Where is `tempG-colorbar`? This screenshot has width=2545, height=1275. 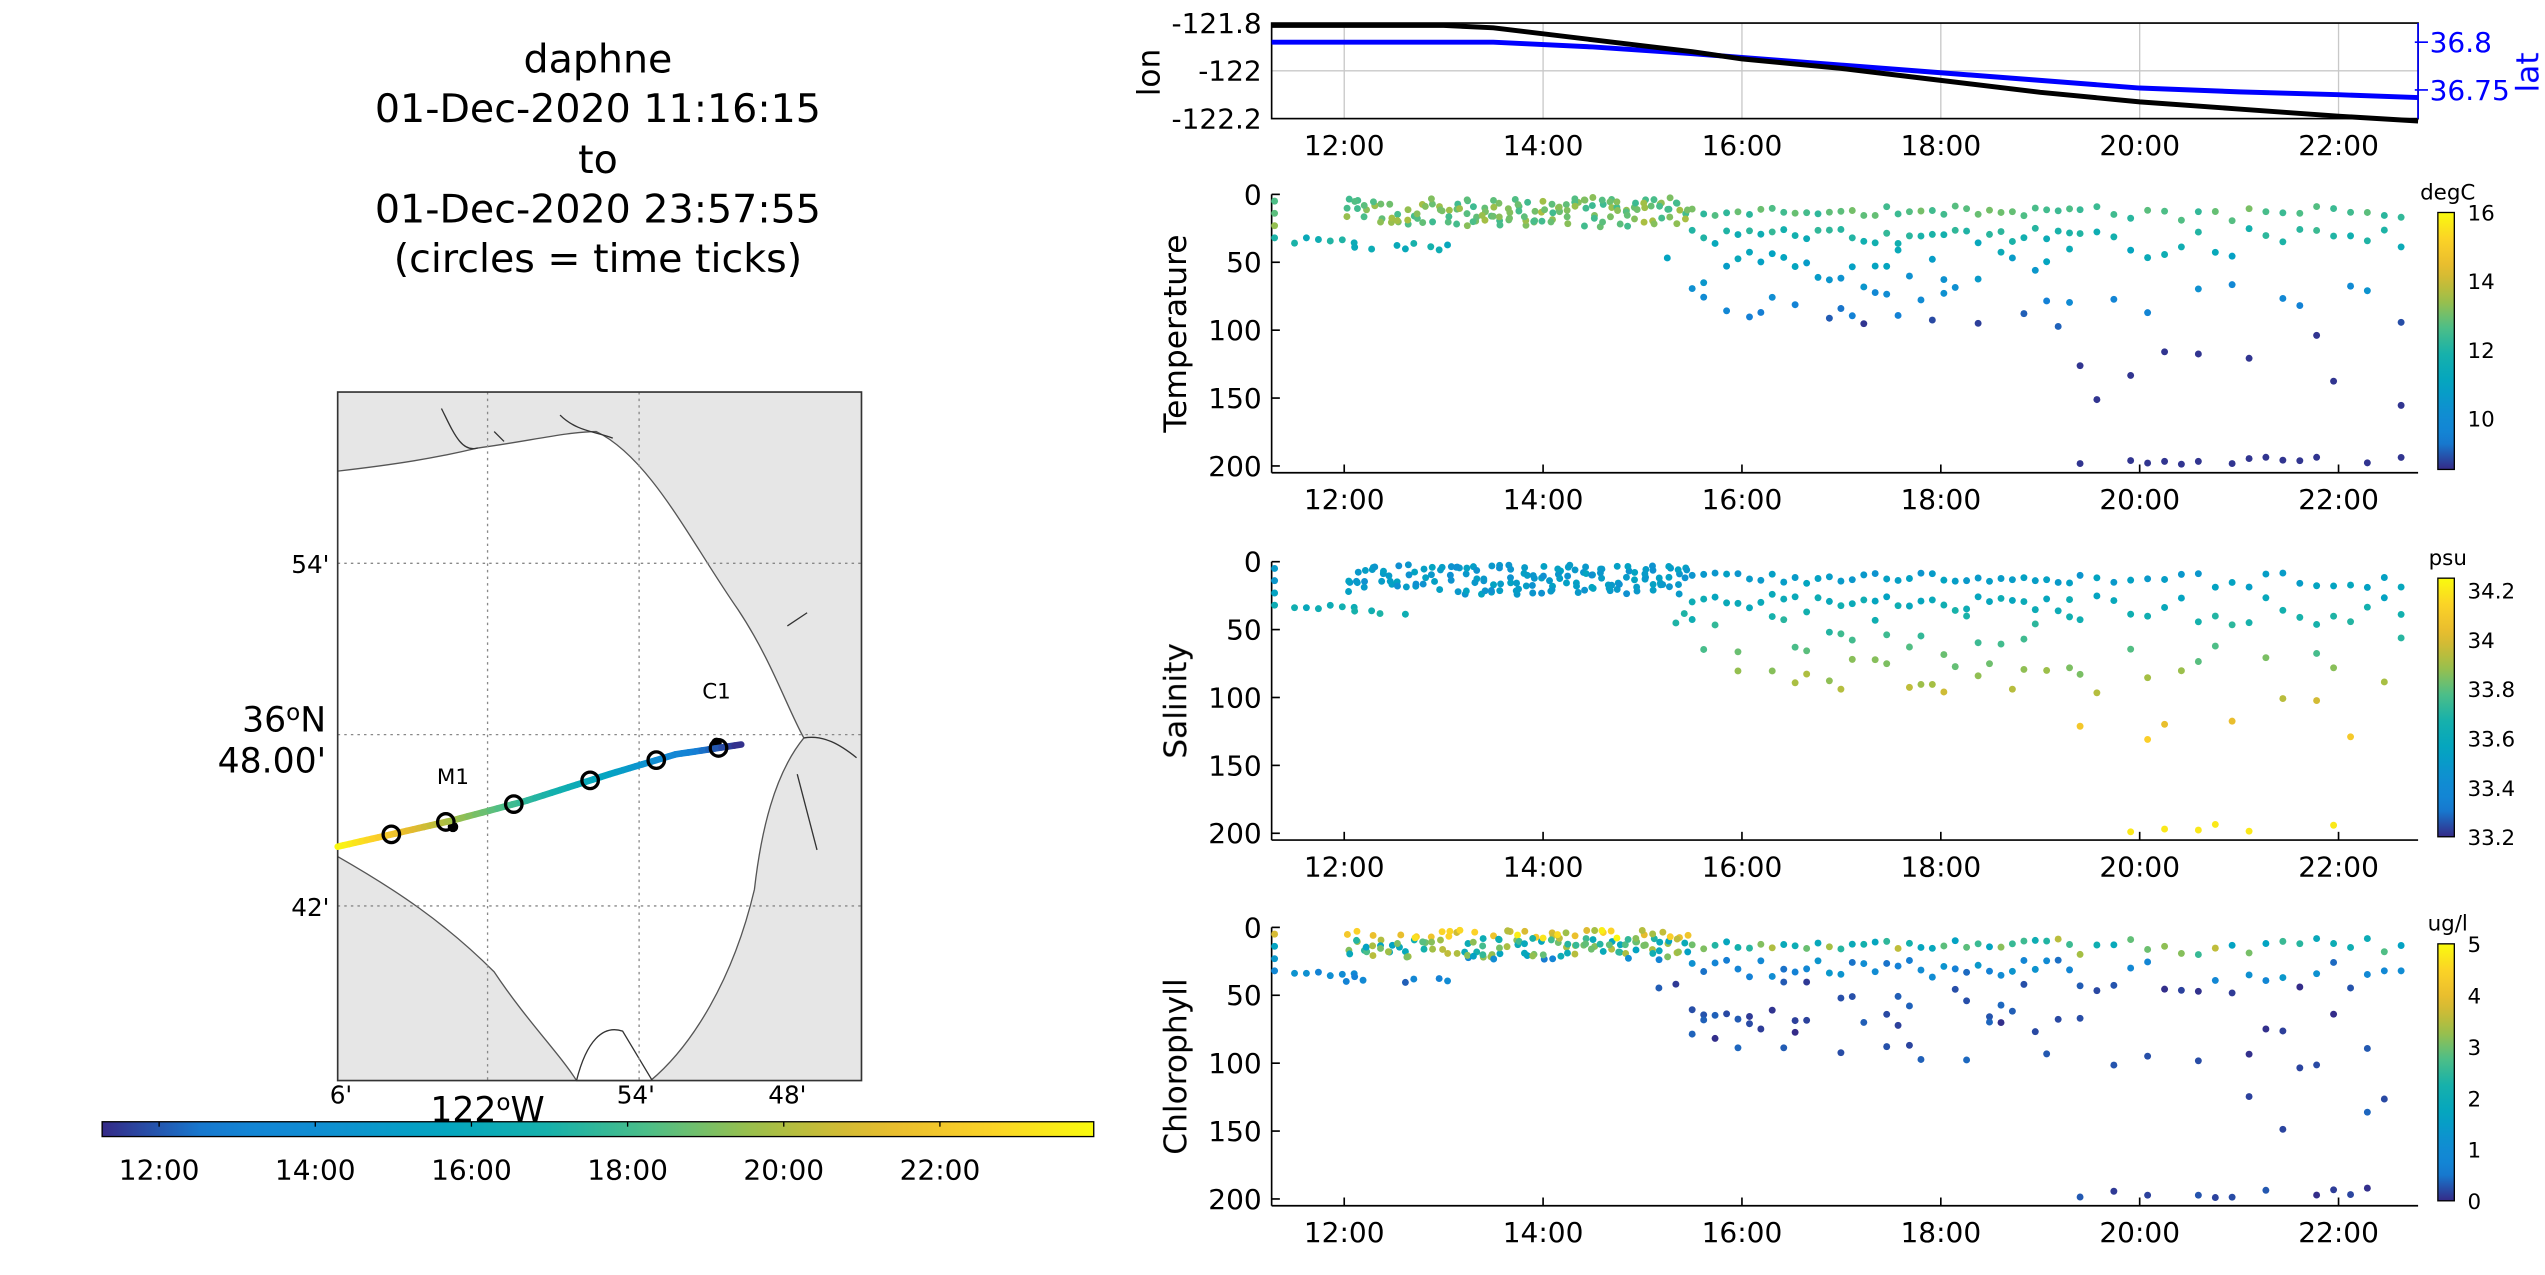 tempG-colorbar is located at coordinates (2446, 341).